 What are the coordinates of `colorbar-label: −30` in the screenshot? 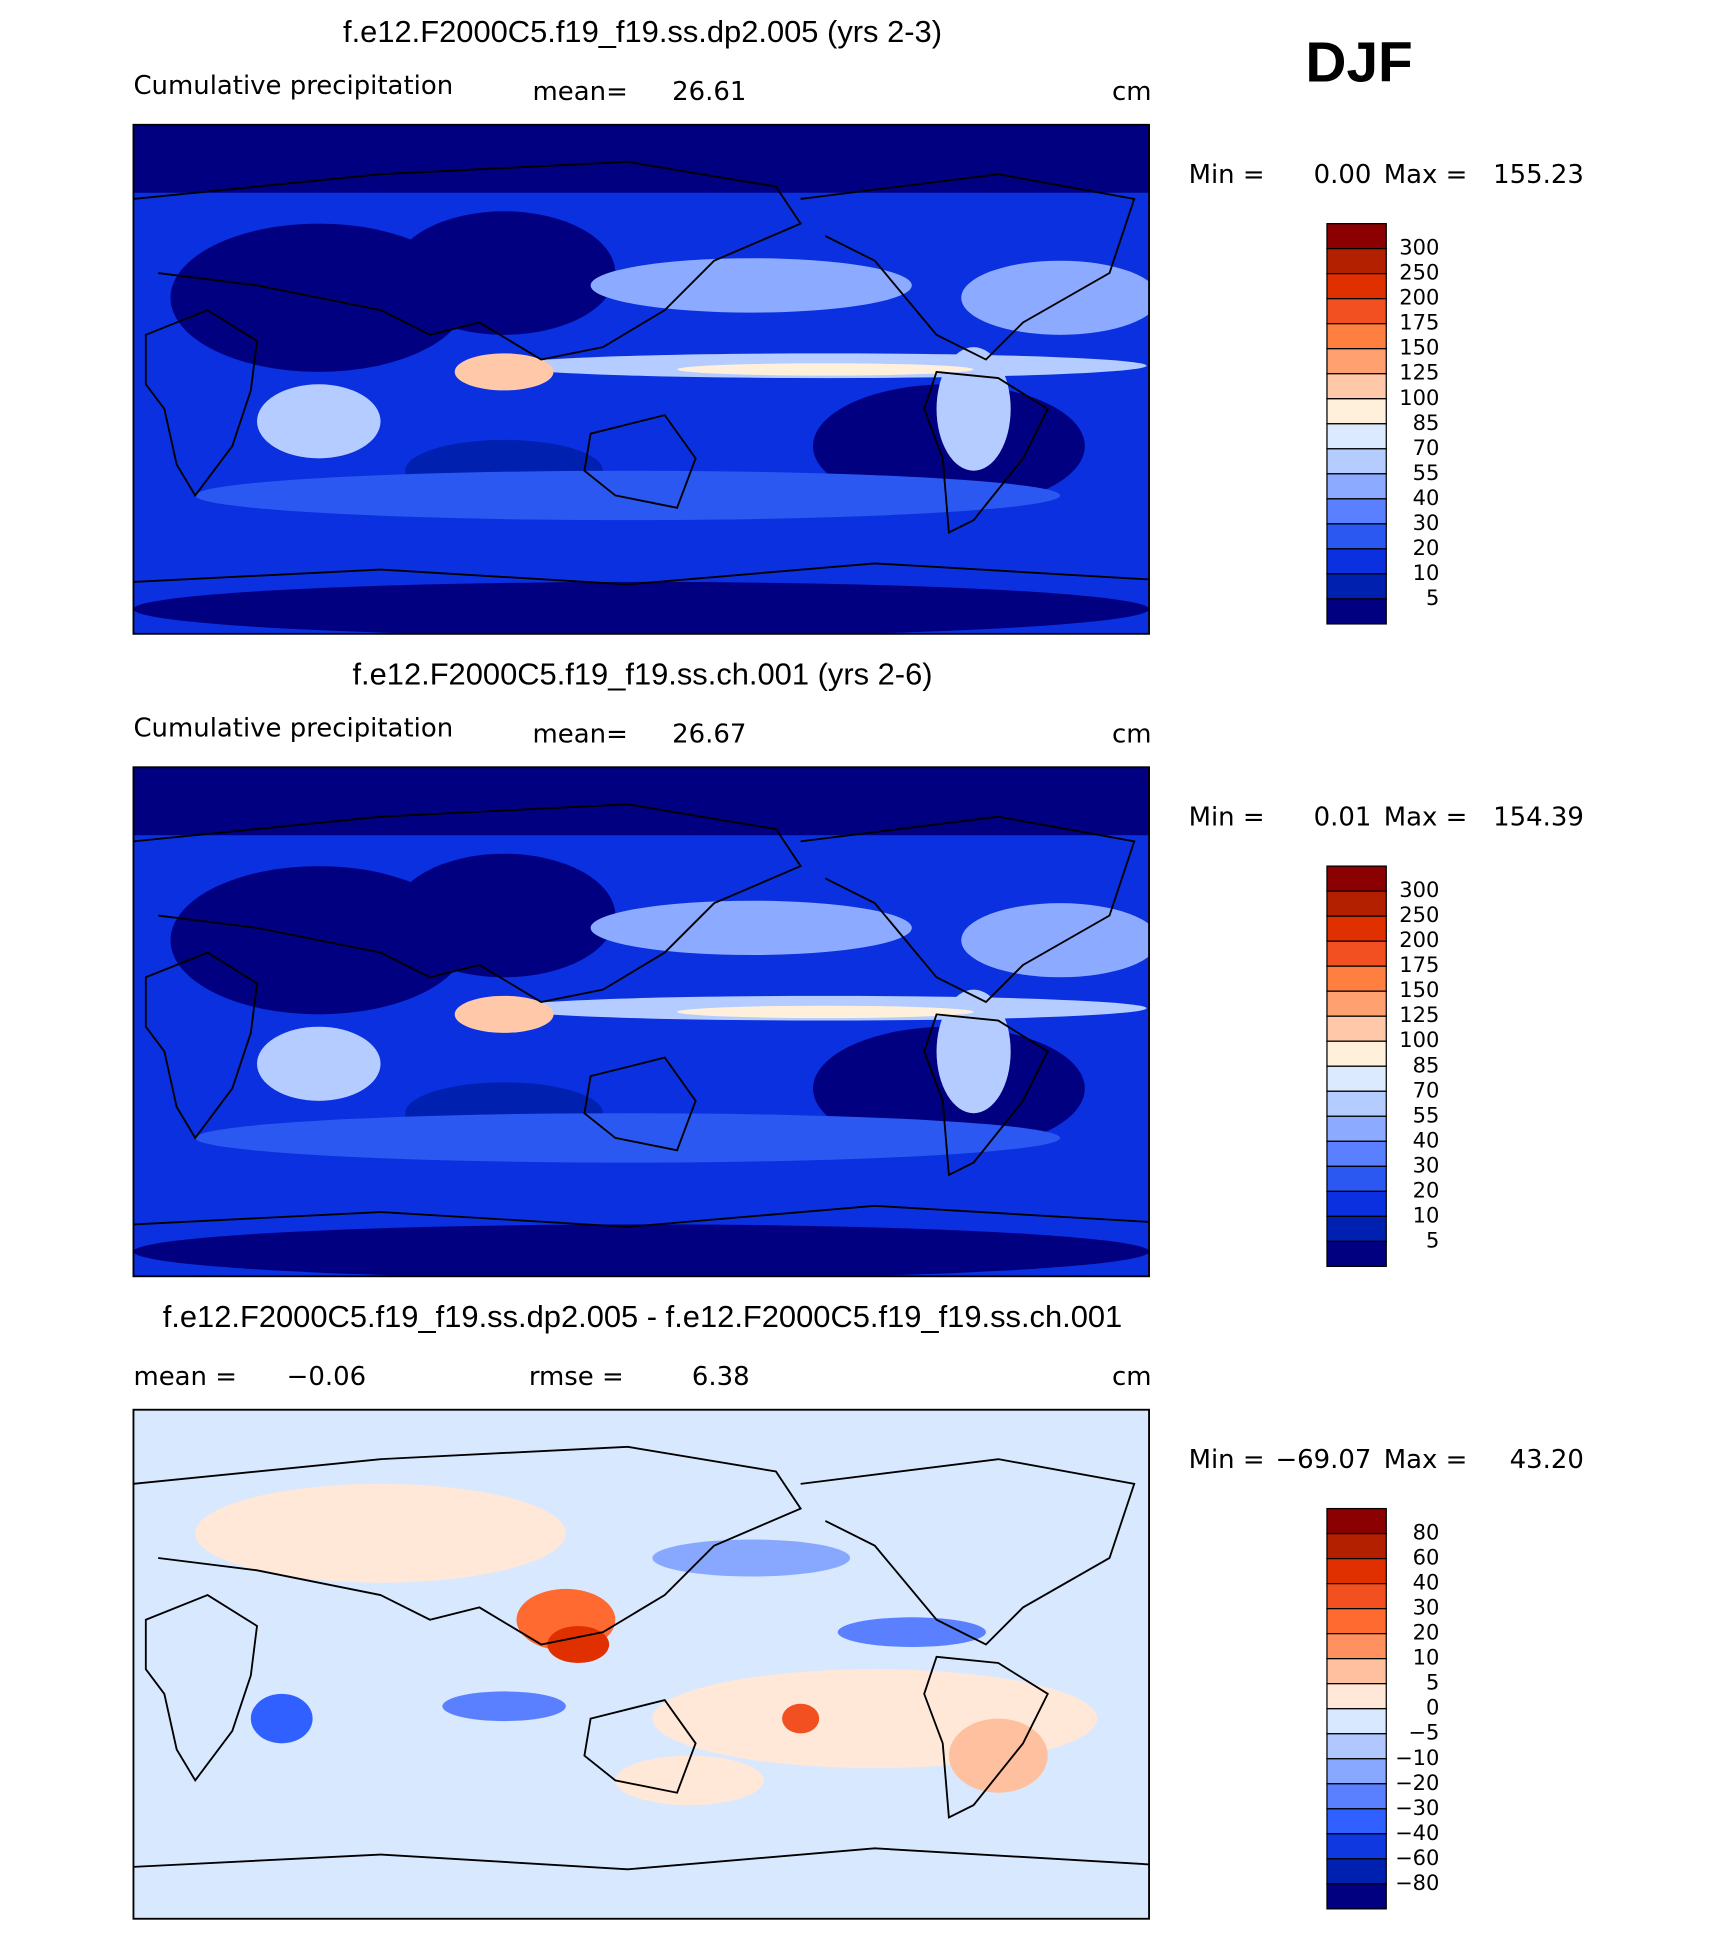 It's located at (1417, 1808).